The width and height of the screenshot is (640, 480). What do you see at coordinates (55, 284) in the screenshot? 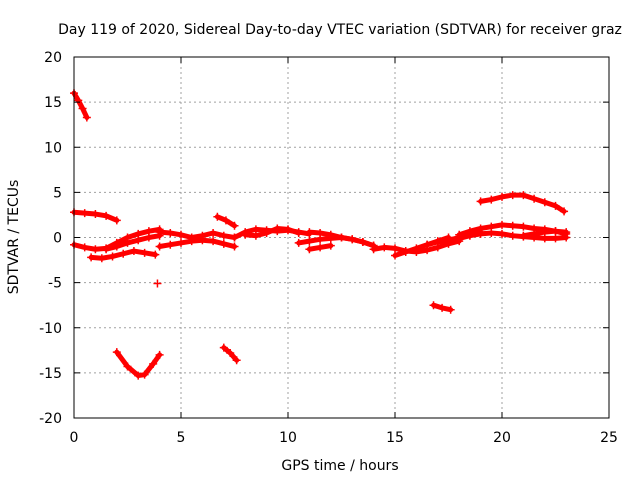
I see `y-tick-label: -5` at bounding box center [55, 284].